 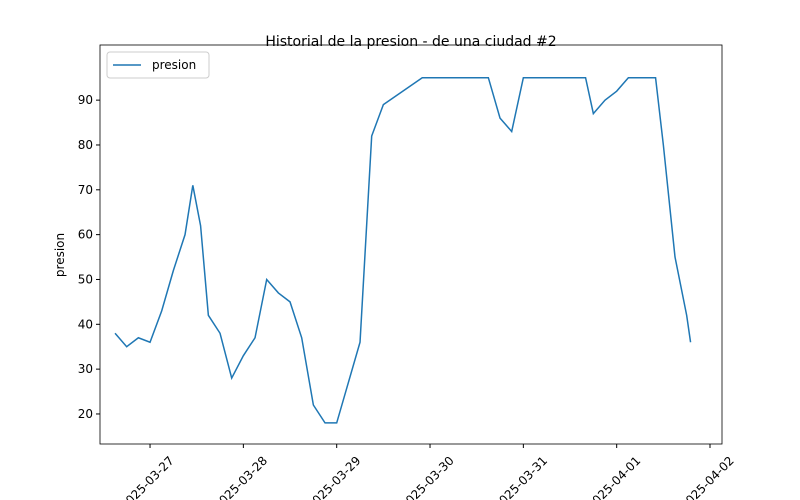 What do you see at coordinates (85, 324) in the screenshot?
I see `y-tick-label: 40` at bounding box center [85, 324].